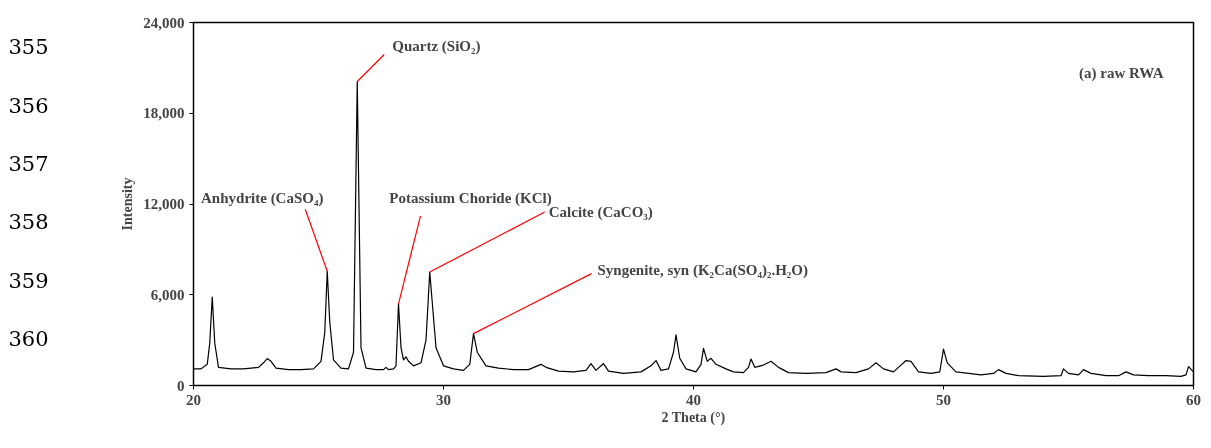 This screenshot has height=448, width=1211. Describe the element at coordinates (28, 222) in the screenshot. I see `text: 358` at that location.